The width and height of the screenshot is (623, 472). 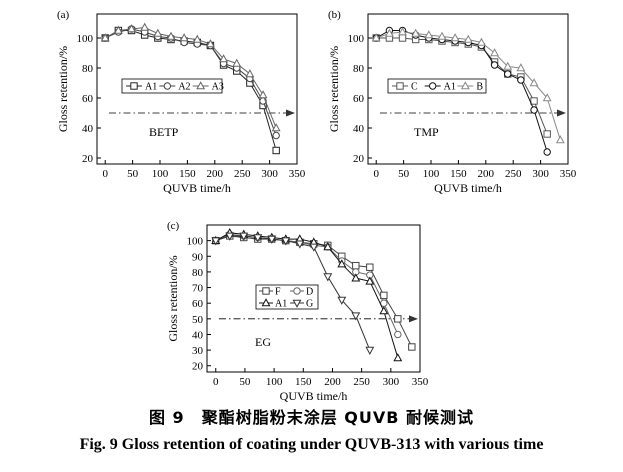 I want to click on y-axis-label: Gloss retention/%, so click(x=173, y=298).